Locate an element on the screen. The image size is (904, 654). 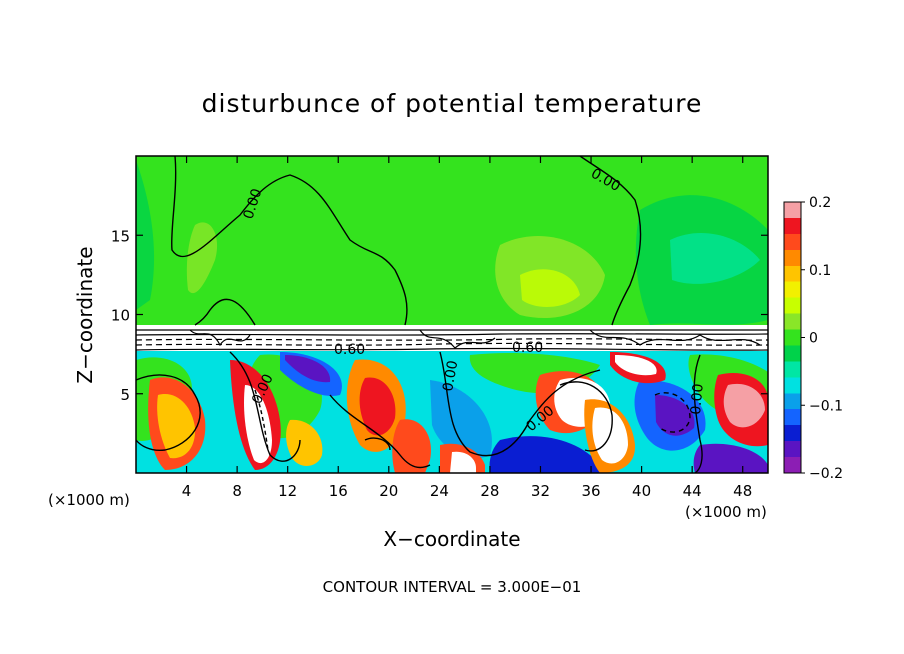
x-tick-label: 24 is located at coordinates (439, 491).